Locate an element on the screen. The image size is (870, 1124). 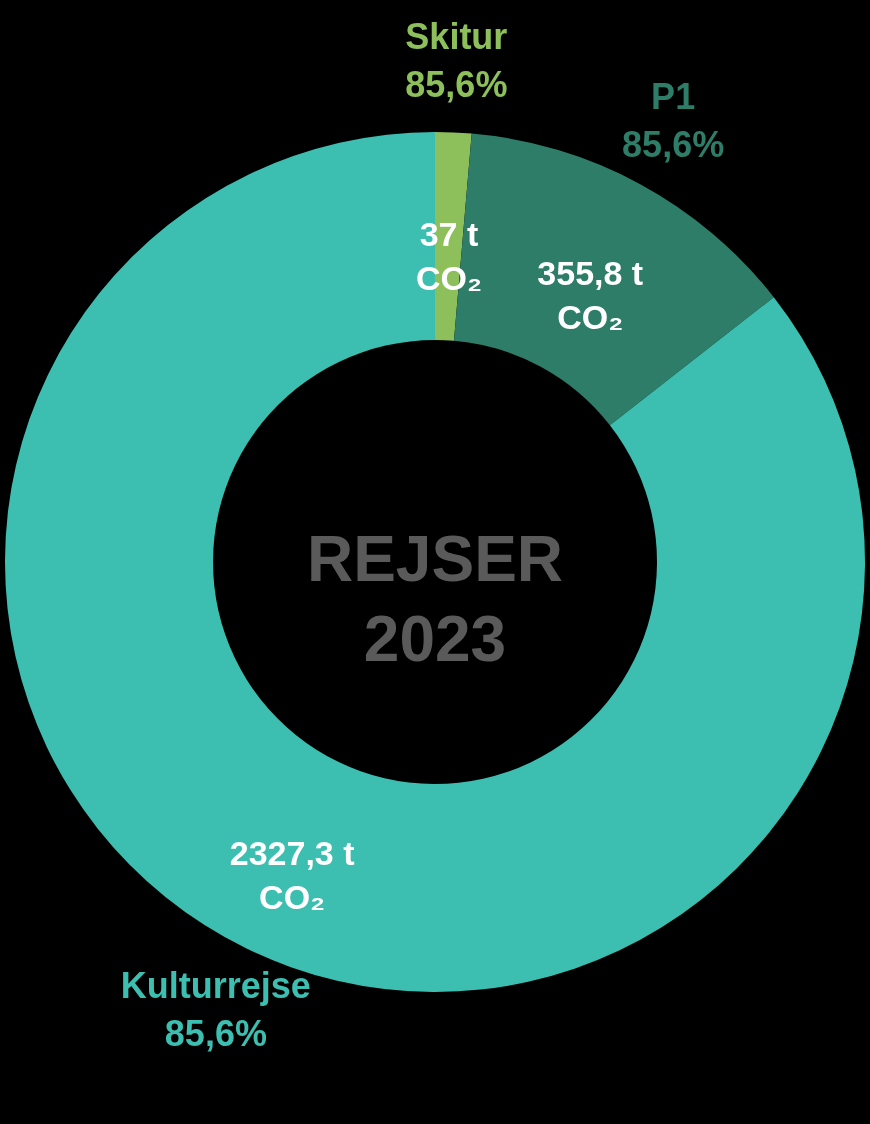
slice-label: Kulturrejse is located at coordinates (215, 986).